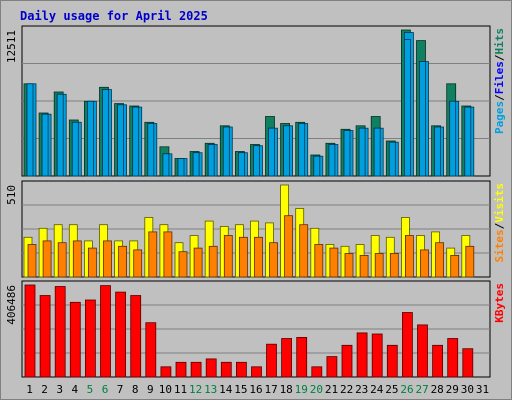 The height and width of the screenshot is (405, 512). What do you see at coordinates (105, 389) in the screenshot?
I see `x-tick-label-6: 6` at bounding box center [105, 389].